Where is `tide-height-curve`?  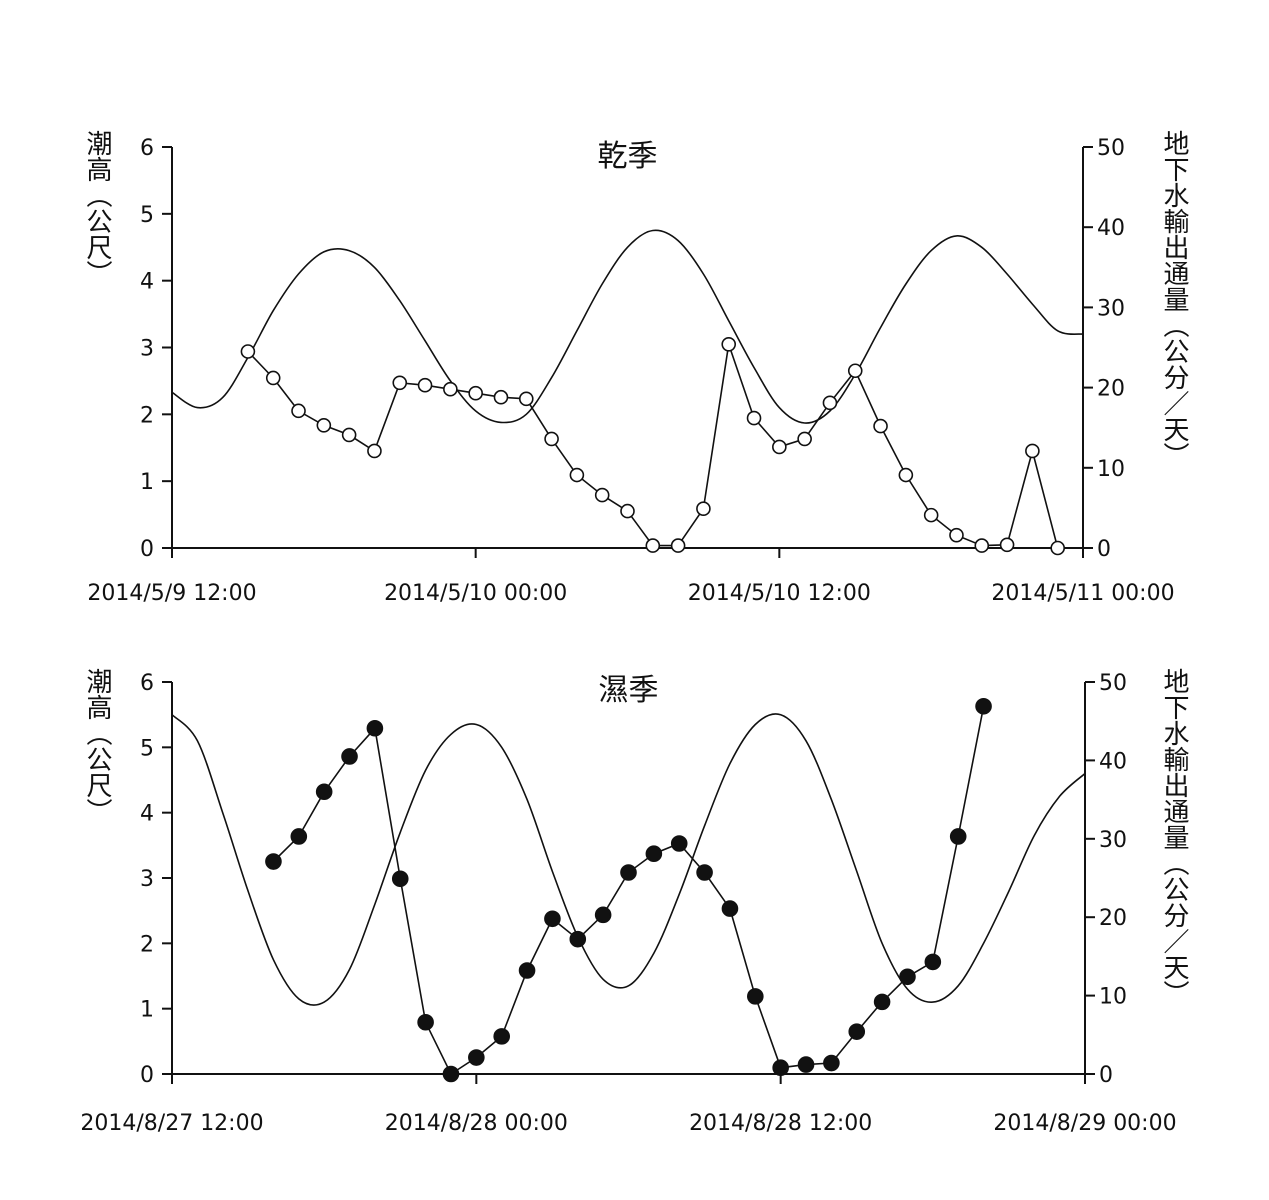
tide-height-curve is located at coordinates (627, 326).